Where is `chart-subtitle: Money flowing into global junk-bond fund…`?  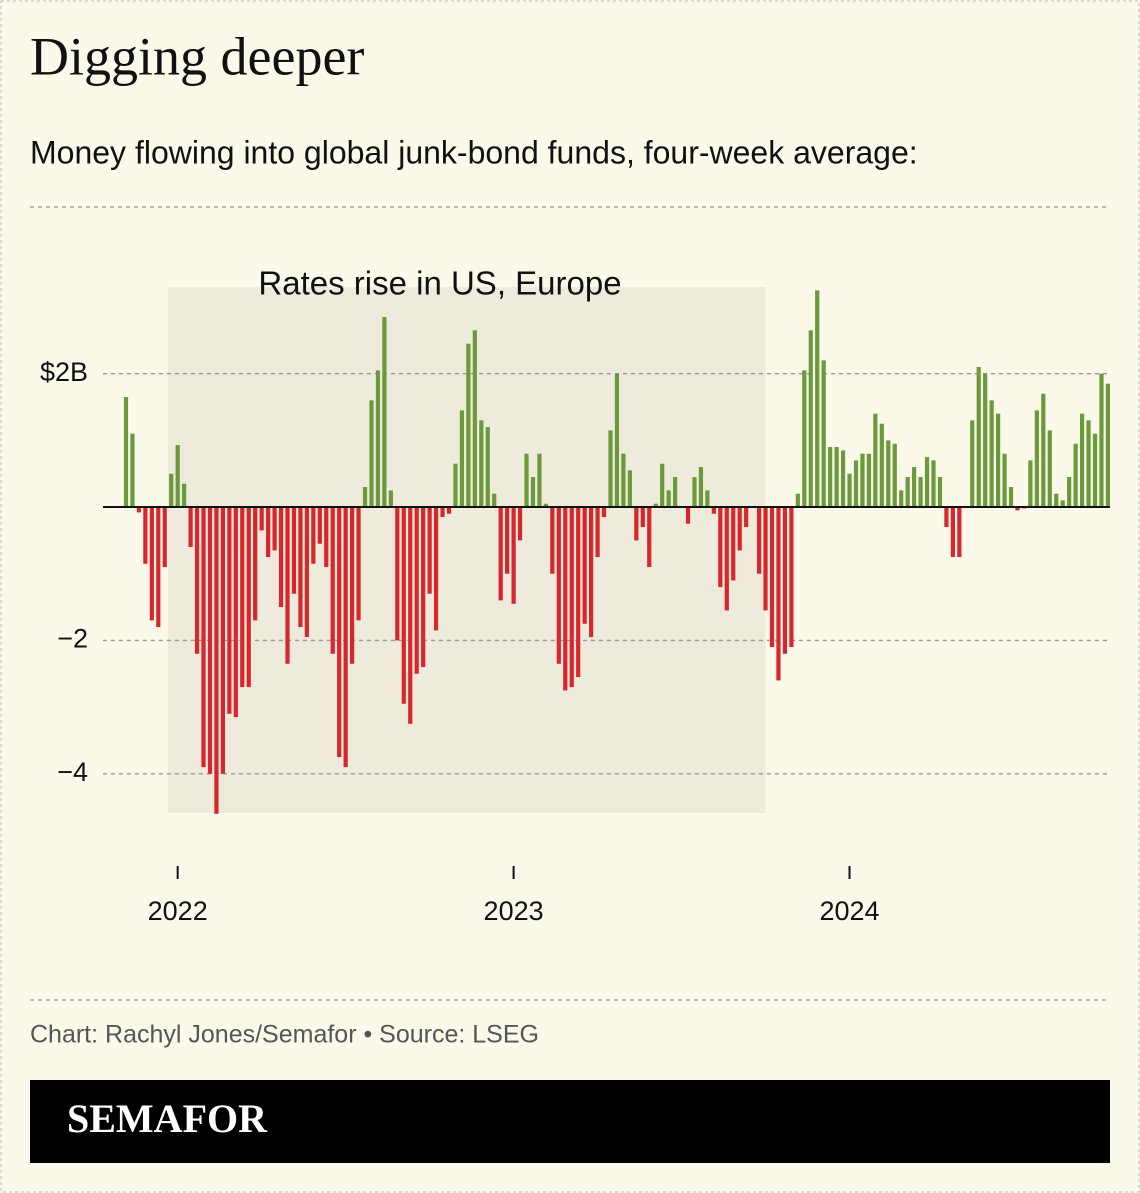
chart-subtitle: Money flowing into global junk-bond fund… is located at coordinates (474, 152).